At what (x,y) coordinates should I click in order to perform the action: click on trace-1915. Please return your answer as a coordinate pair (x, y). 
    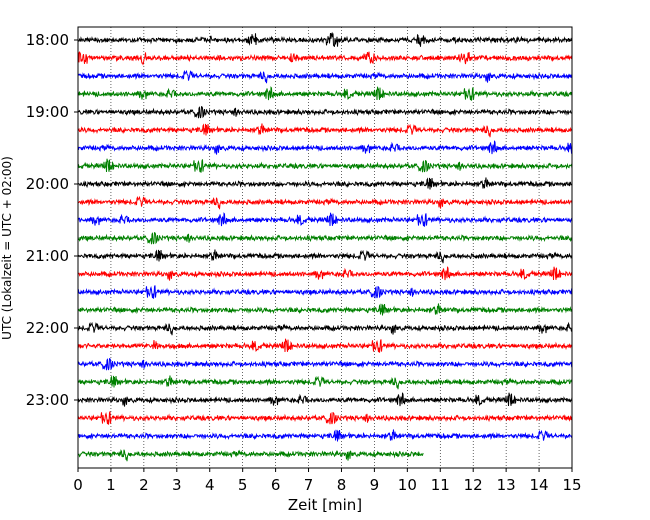
    Looking at the image, I should click on (325, 130).